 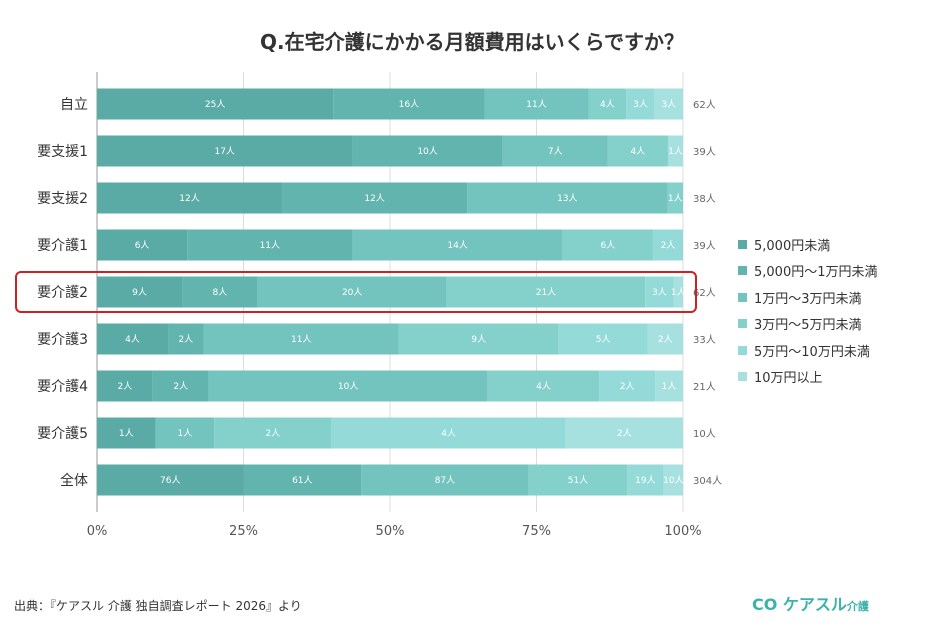 I want to click on legend-item: 3万円～5万円未満, so click(x=808, y=324).